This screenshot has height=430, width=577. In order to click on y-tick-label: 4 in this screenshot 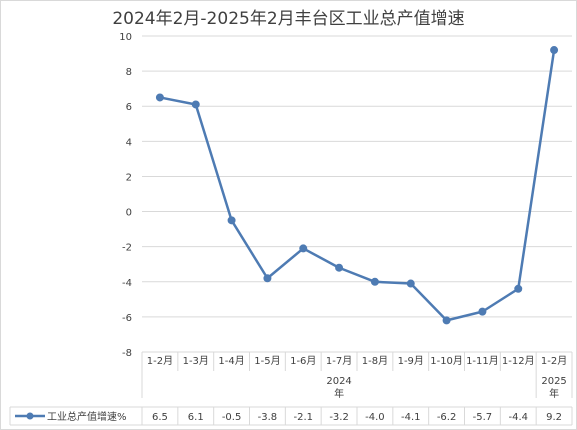, I will do `click(129, 142)`.